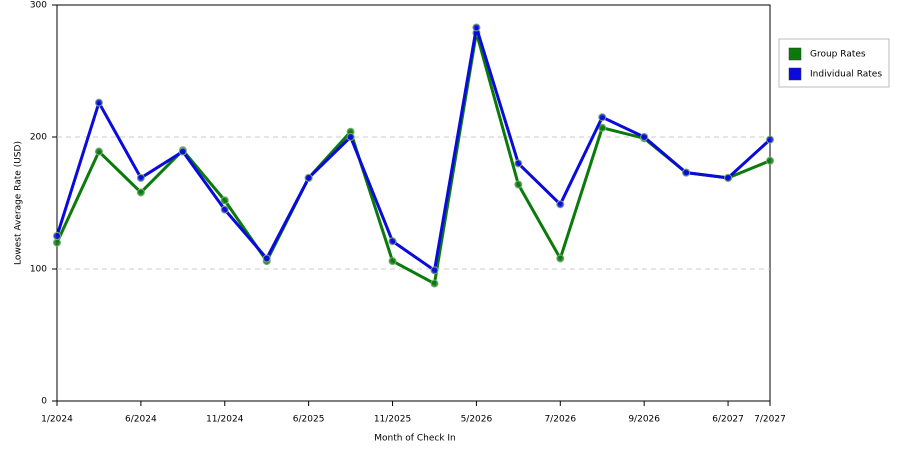  I want to click on x-tick-label: 7/2026, so click(560, 420).